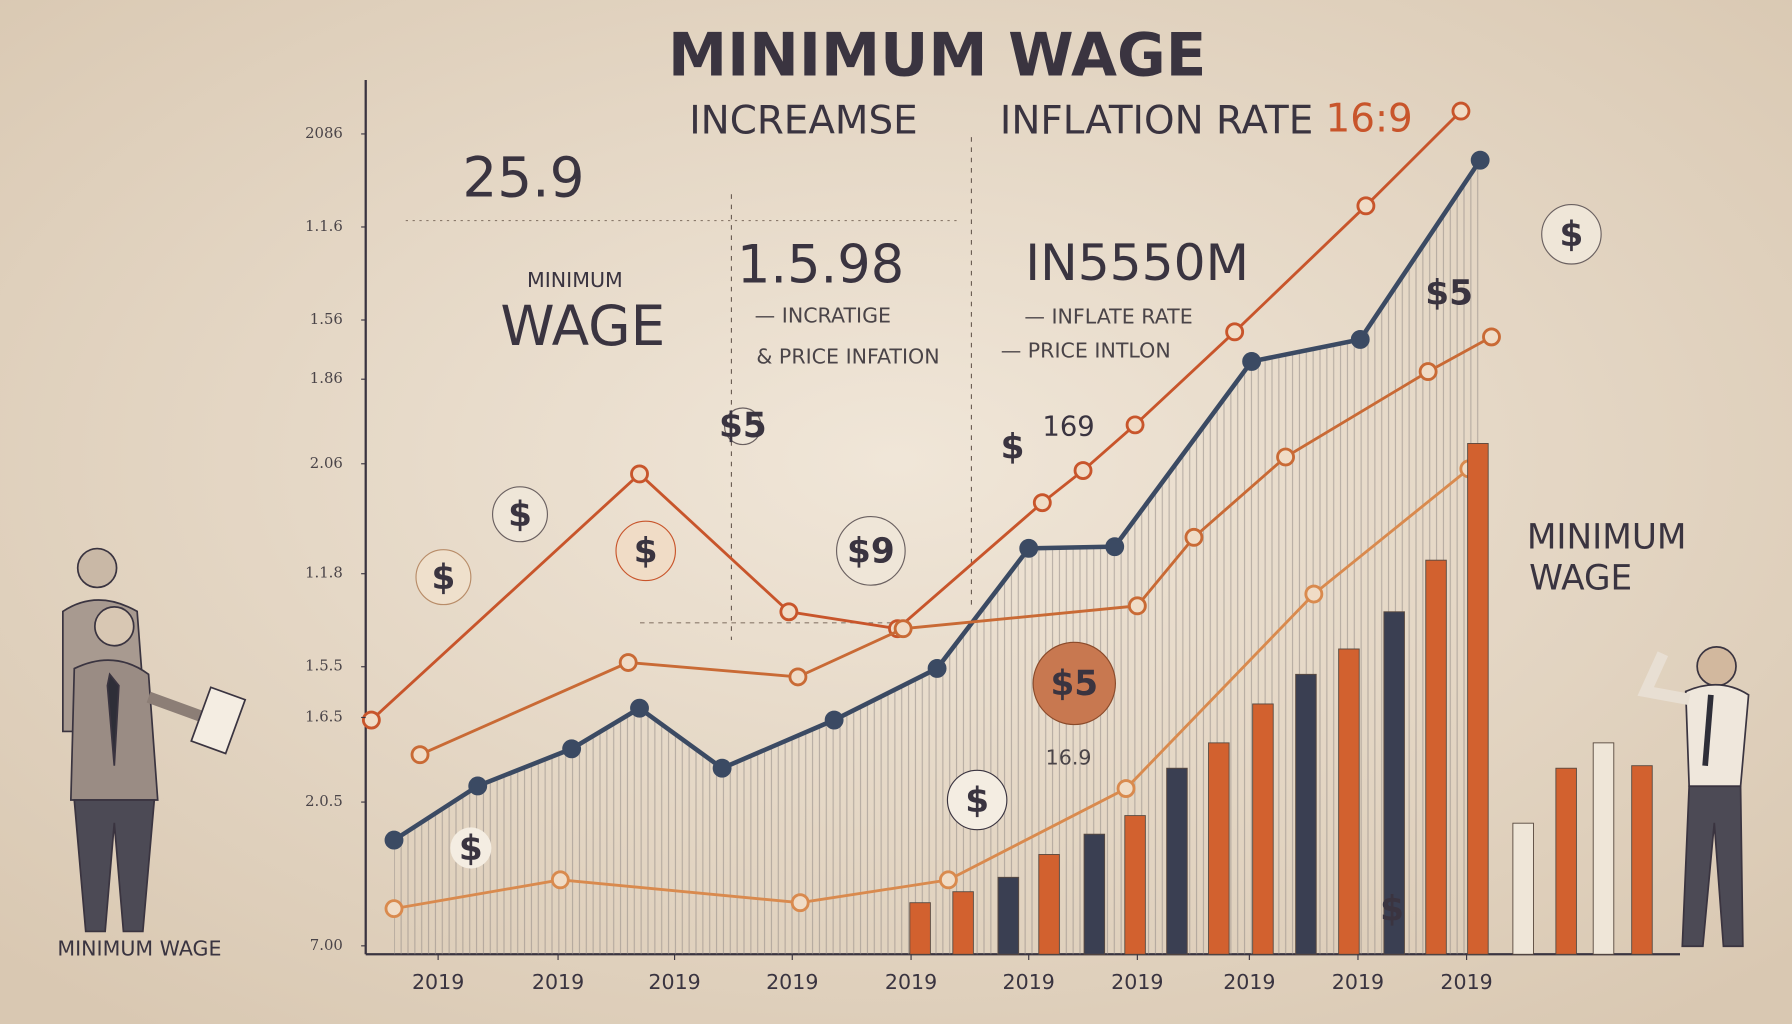 The height and width of the screenshot is (1024, 1792). I want to click on annotation: — PRICE INTLON, so click(1086, 351).